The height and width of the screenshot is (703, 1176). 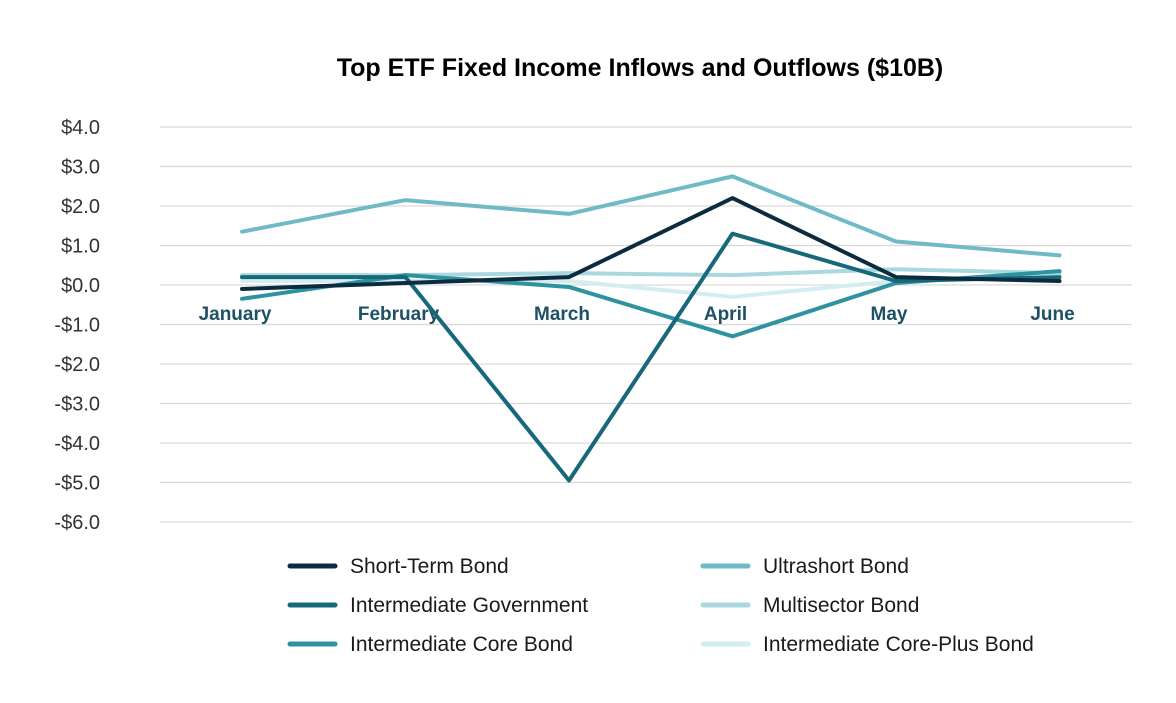 I want to click on legend-label: Short-Term Bond, so click(x=429, y=566).